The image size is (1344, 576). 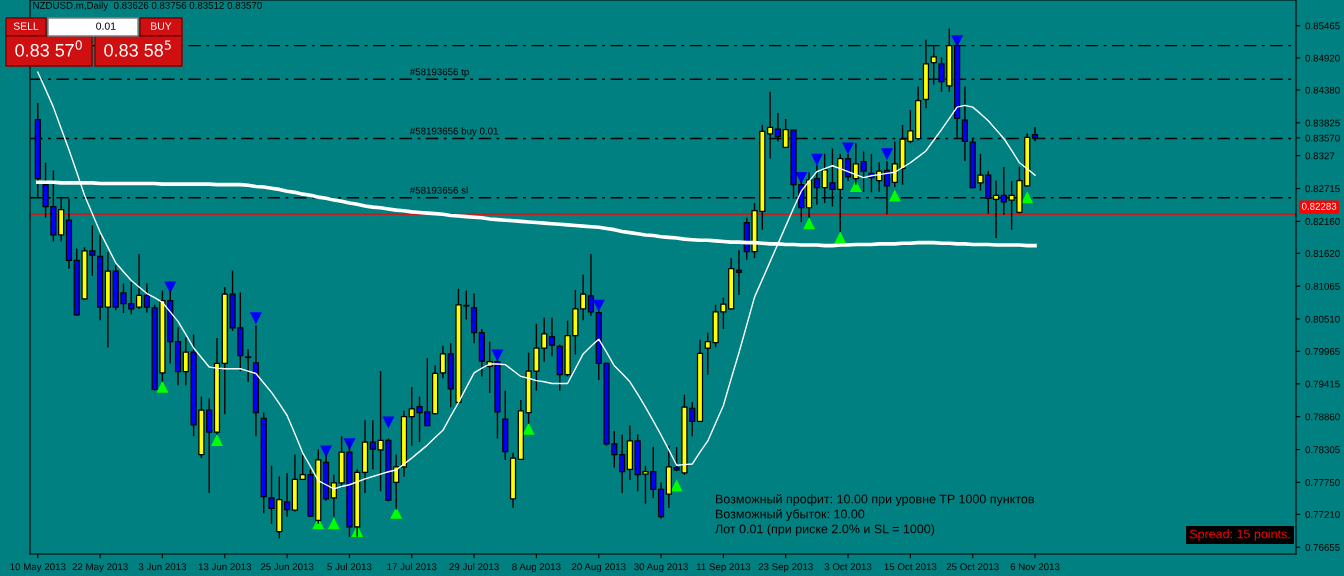 What do you see at coordinates (1322, 123) in the screenshot?
I see `y-tick-label: 0.83825` at bounding box center [1322, 123].